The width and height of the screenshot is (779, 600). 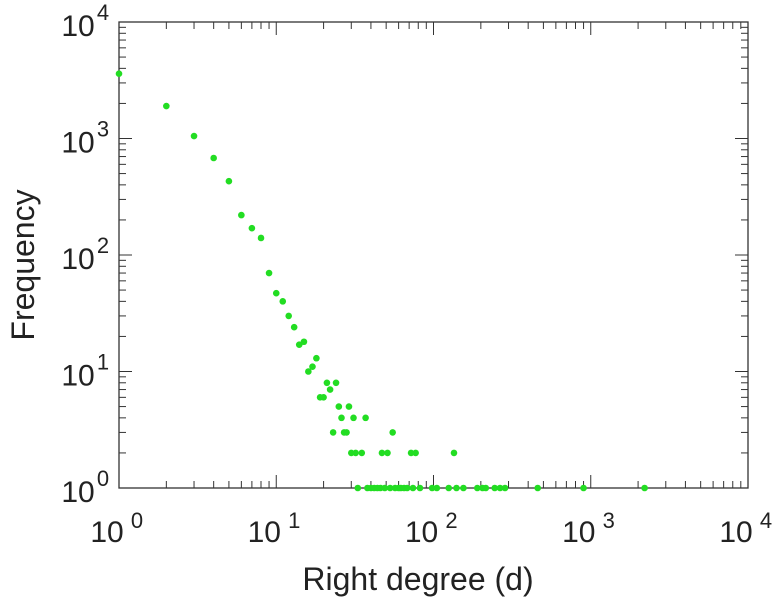 What do you see at coordinates (294, 520) in the screenshot?
I see `x-tick-label-exponent: 1` at bounding box center [294, 520].